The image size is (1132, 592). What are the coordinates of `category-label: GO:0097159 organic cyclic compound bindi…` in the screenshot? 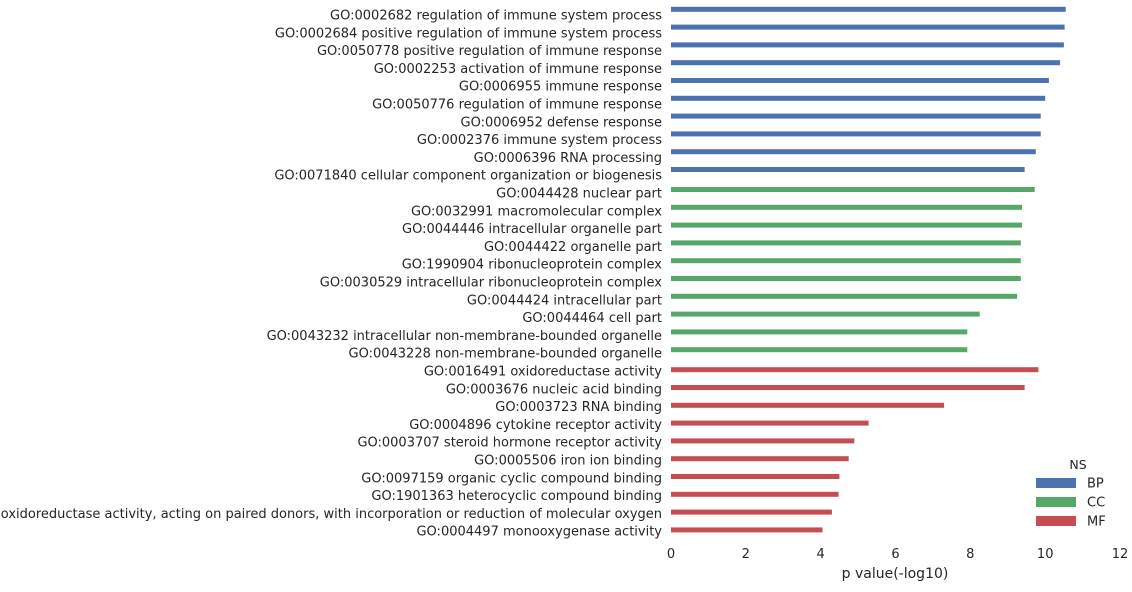 It's located at (511, 478).